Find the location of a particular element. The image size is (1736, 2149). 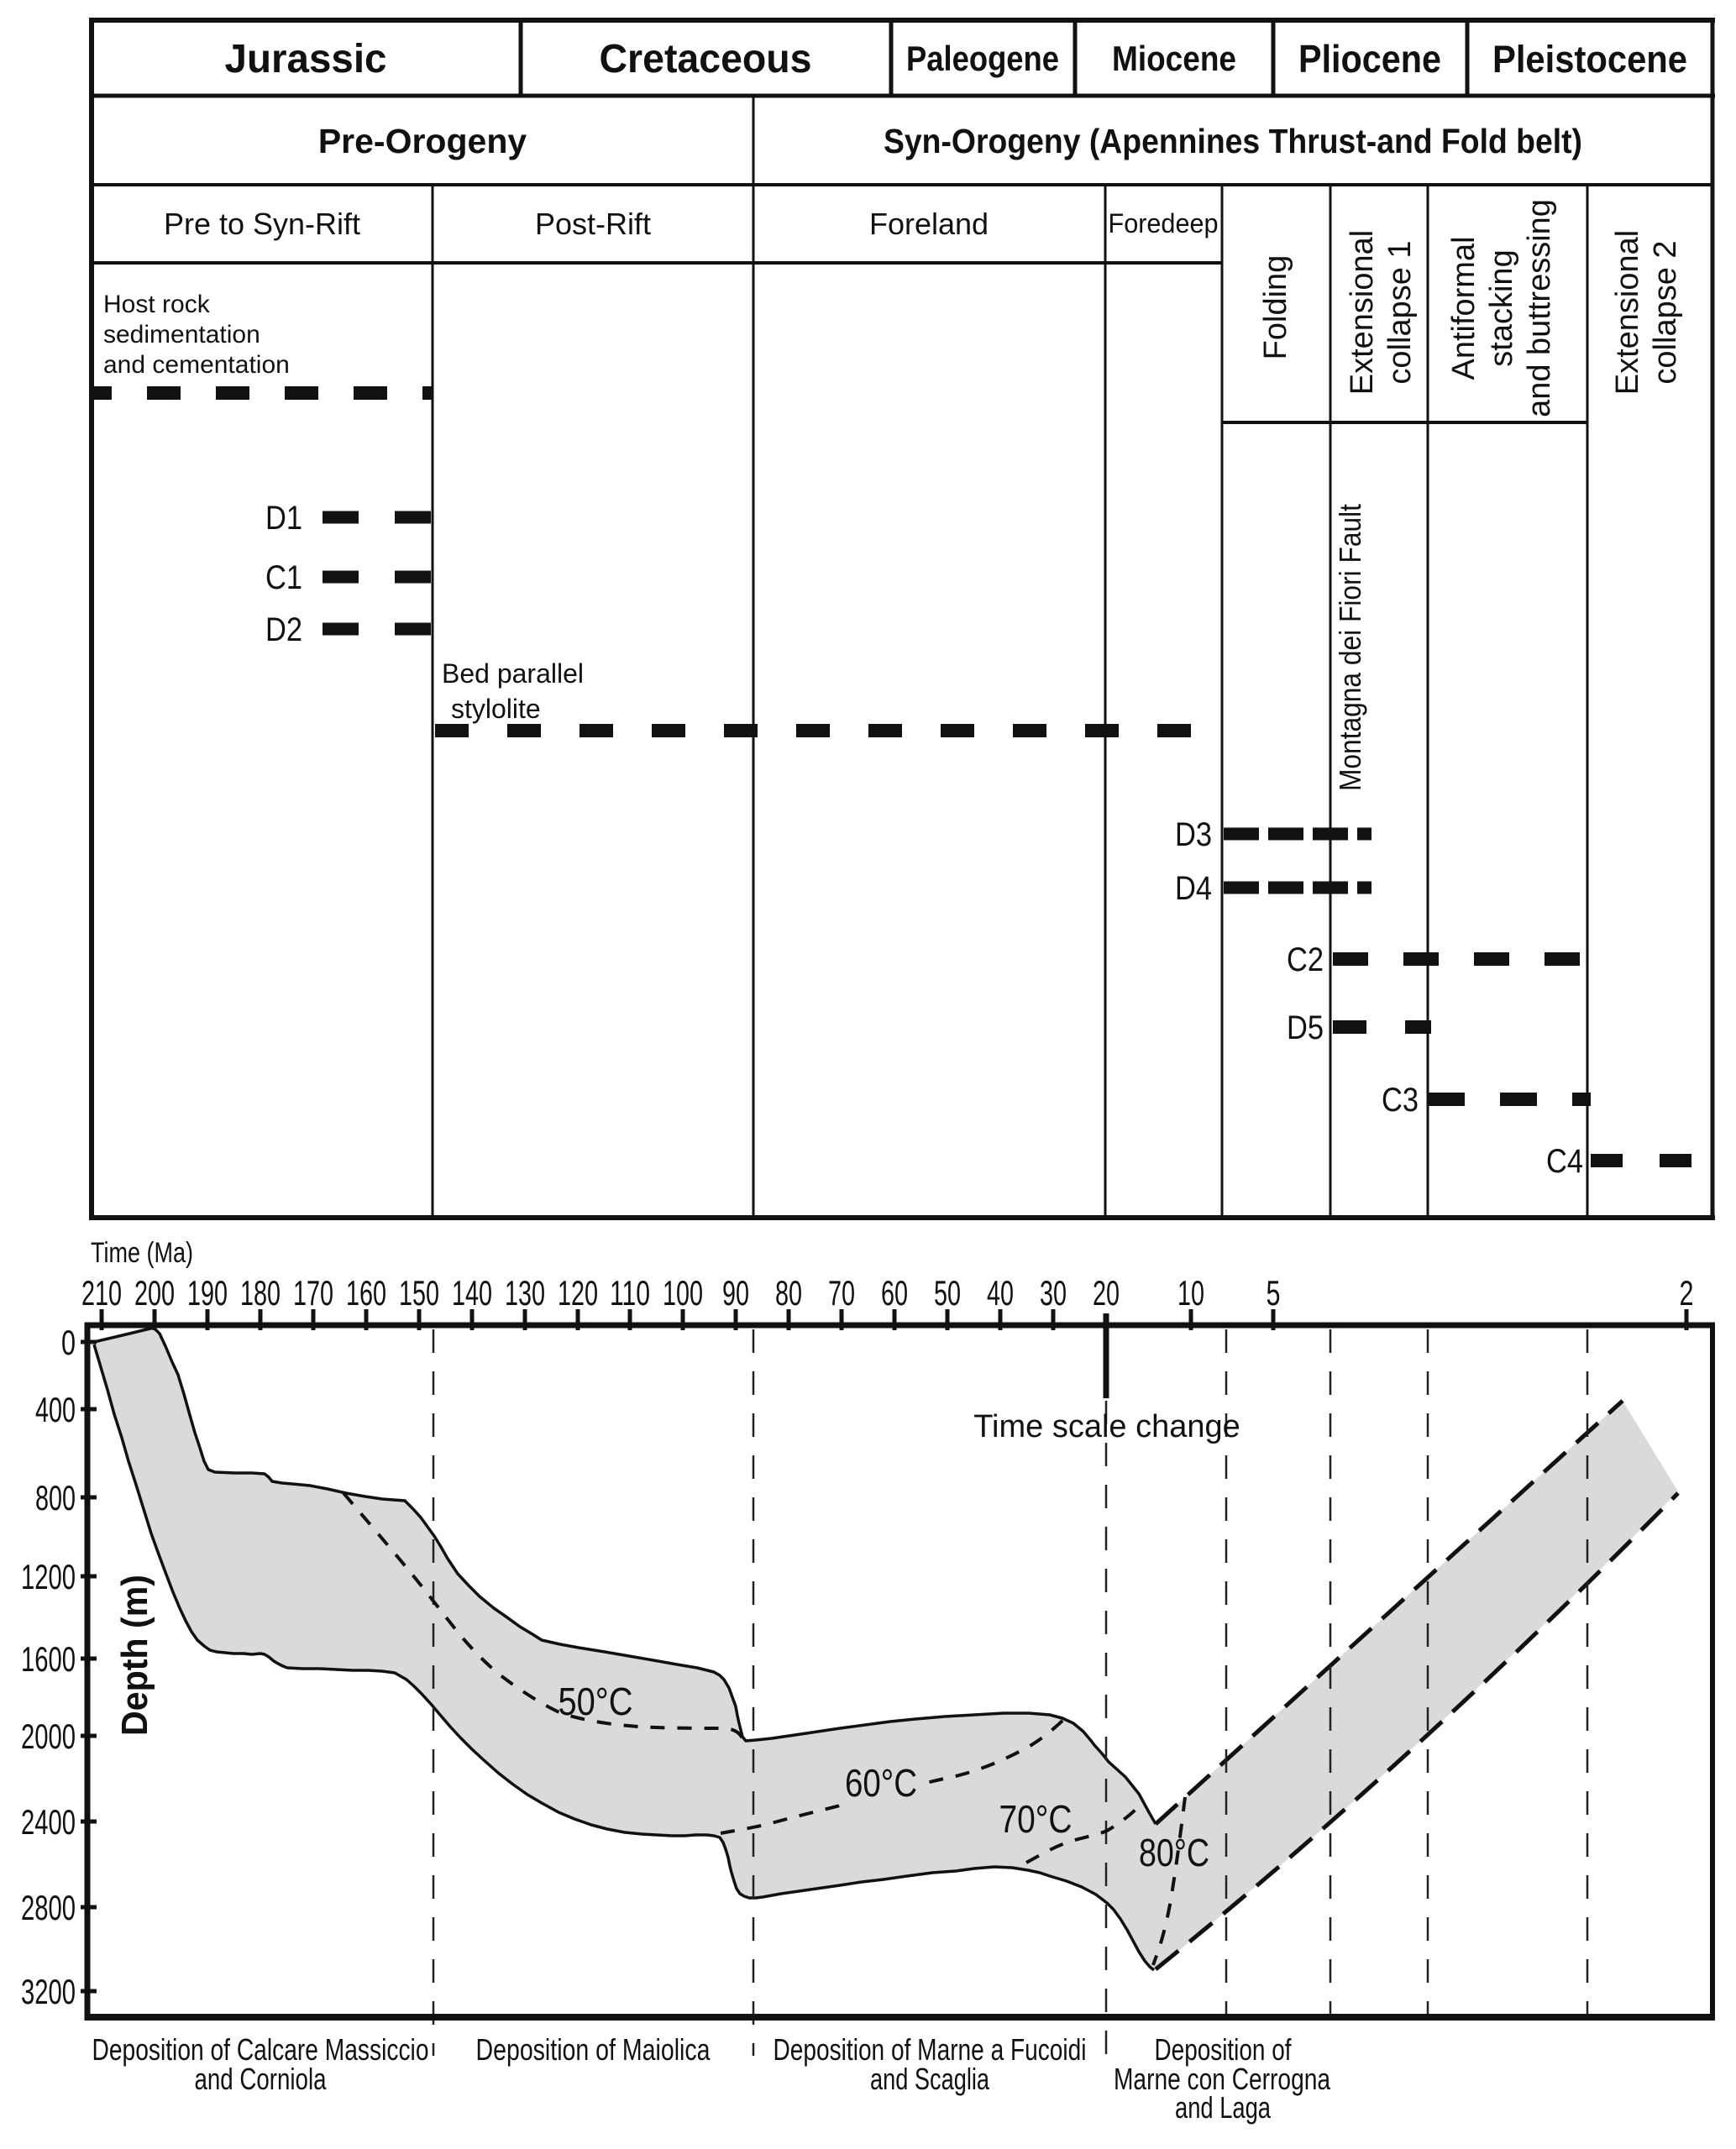

svg-text: D1 is located at coordinates (283, 518).